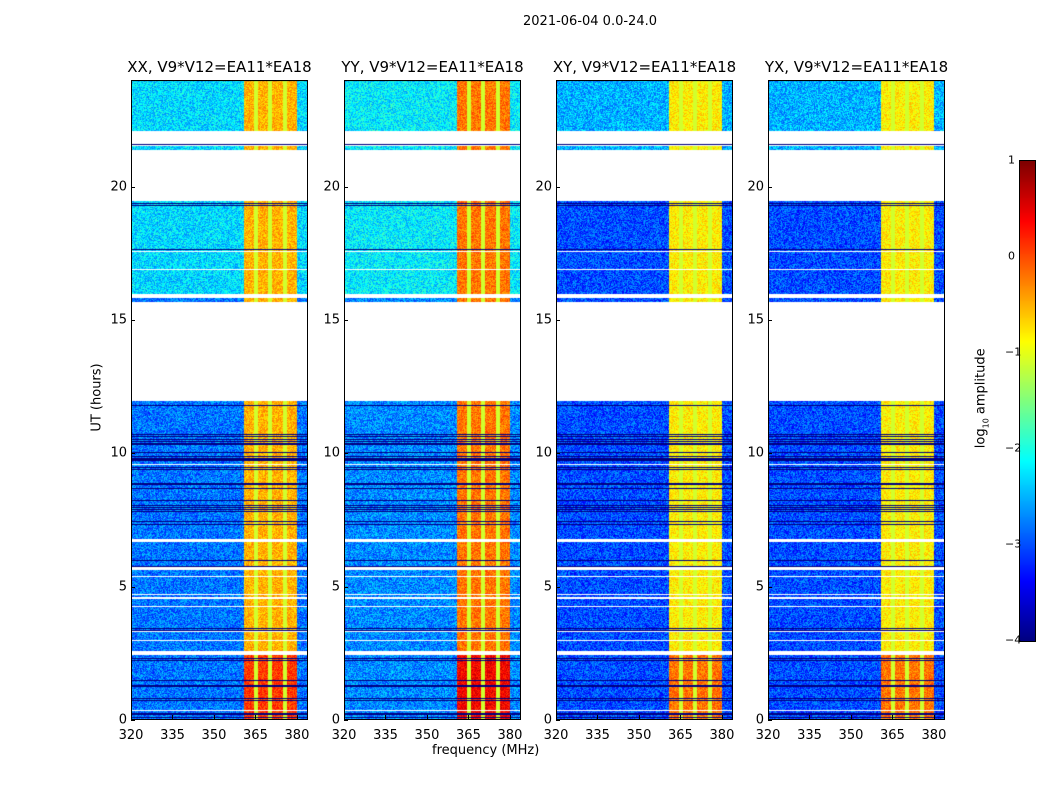 The width and height of the screenshot is (1050, 800). Describe the element at coordinates (97, 397) in the screenshot. I see `y-axis-label: UT (hours)` at that location.